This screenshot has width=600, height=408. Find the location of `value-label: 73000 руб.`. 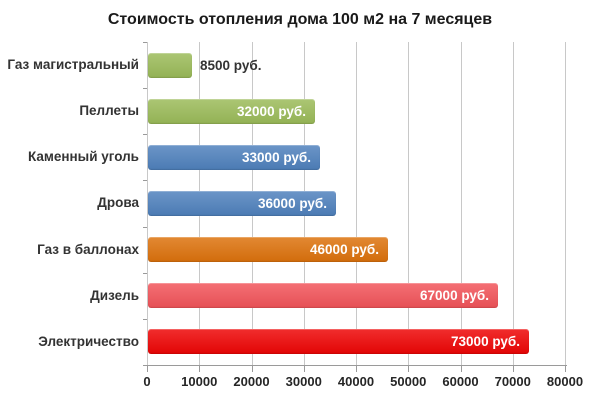

value-label: 73000 руб. is located at coordinates (485, 342).